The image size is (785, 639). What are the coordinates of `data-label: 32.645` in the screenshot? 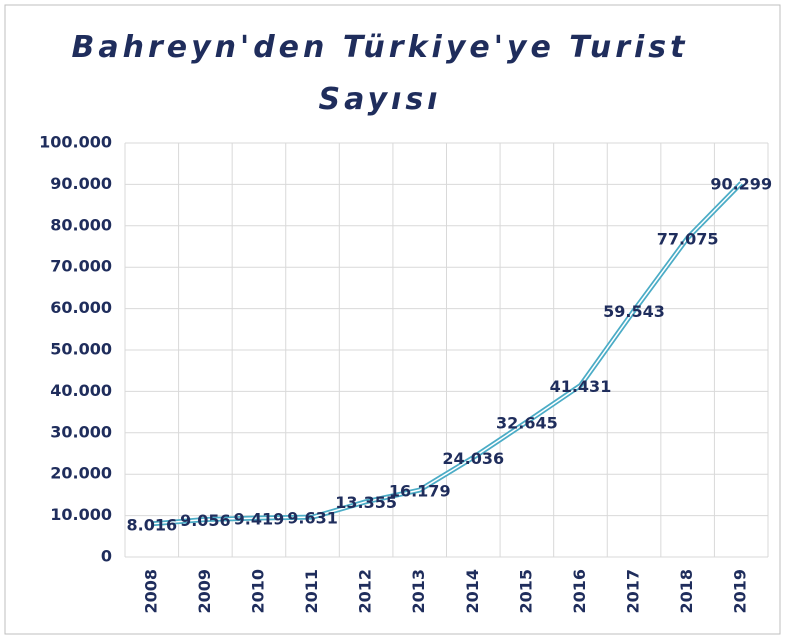 It's located at (527, 422).